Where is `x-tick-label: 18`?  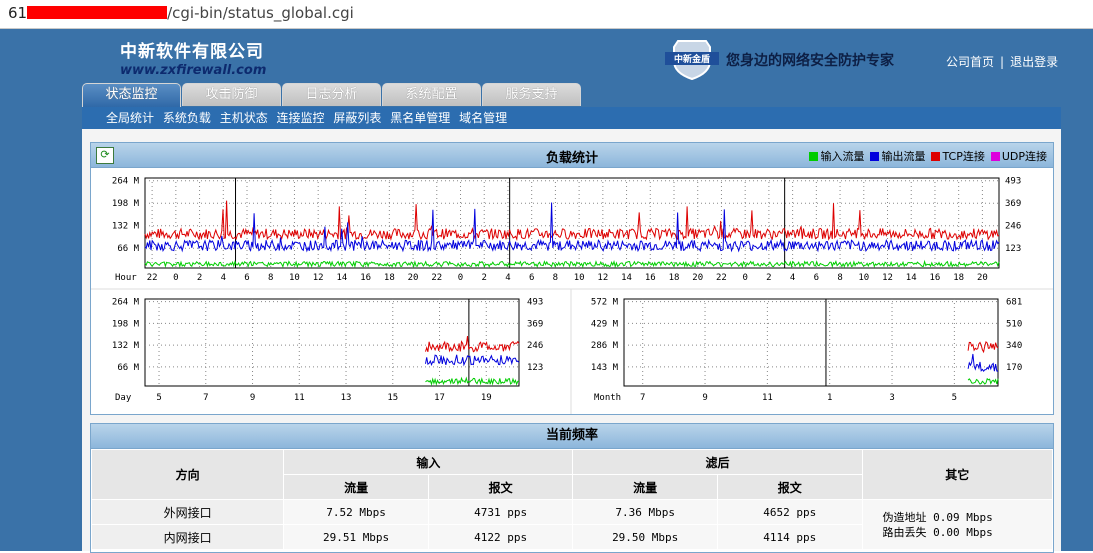 x-tick-label: 18 is located at coordinates (958, 278).